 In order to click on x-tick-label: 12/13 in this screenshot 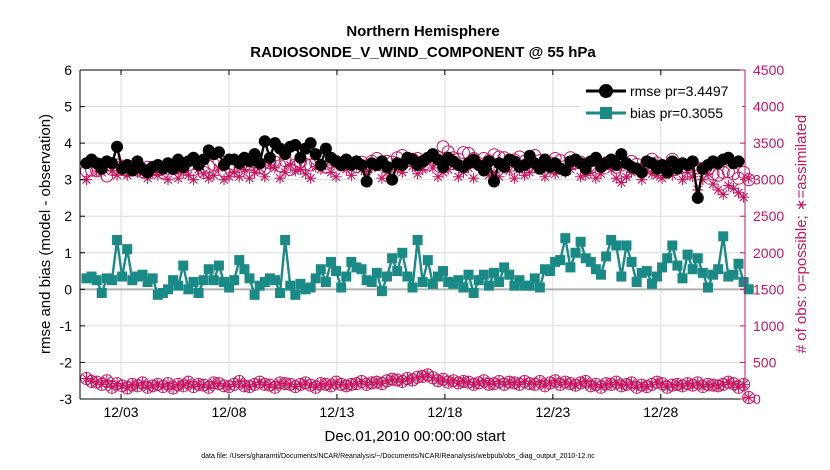, I will do `click(336, 412)`.